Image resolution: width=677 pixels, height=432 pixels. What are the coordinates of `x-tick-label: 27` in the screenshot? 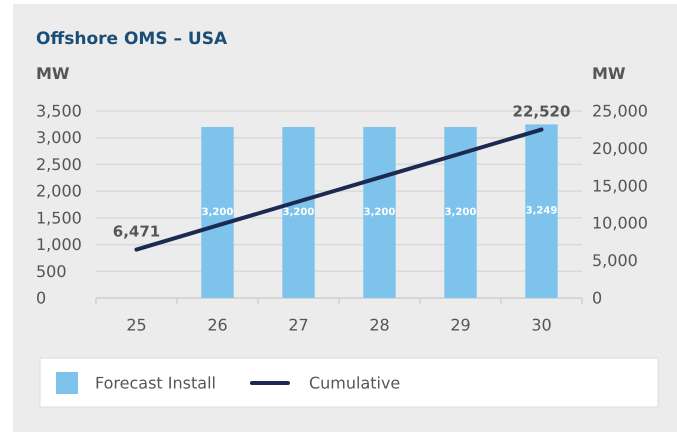 It's located at (298, 325).